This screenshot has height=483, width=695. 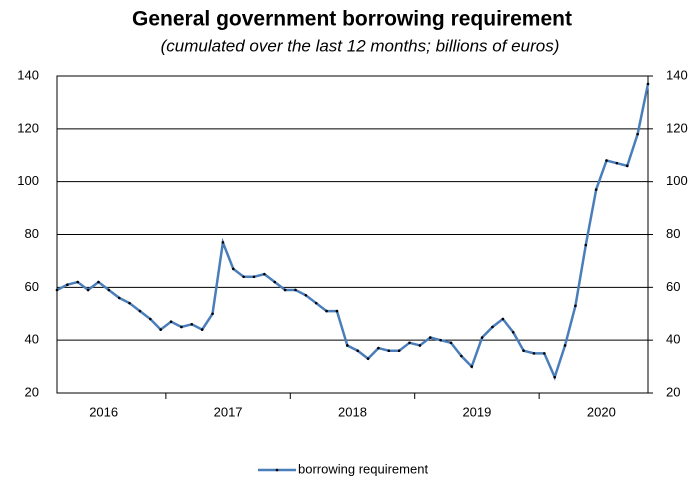 What do you see at coordinates (28, 180) in the screenshot?
I see `y-tick-label: 100` at bounding box center [28, 180].